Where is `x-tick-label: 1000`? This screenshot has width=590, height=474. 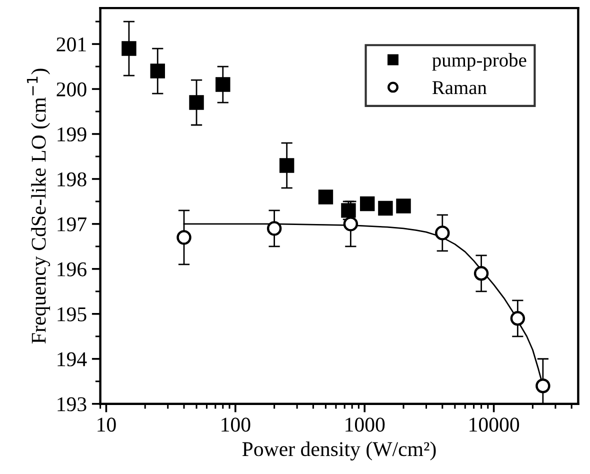 x-tick-label: 1000 is located at coordinates (365, 425).